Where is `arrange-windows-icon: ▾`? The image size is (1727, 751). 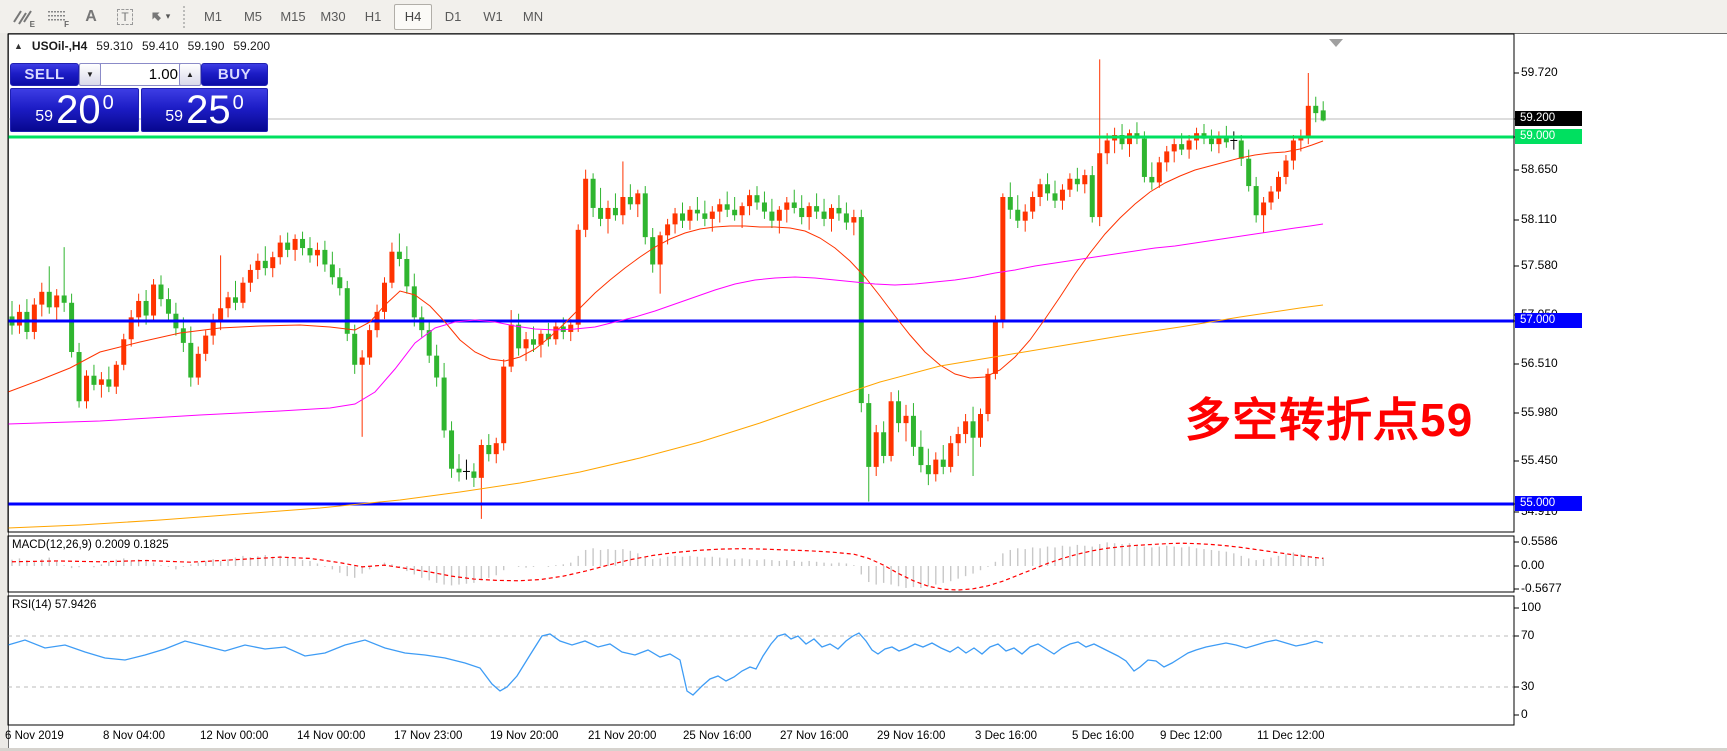 arrange-windows-icon: ▾ is located at coordinates (159, 17).